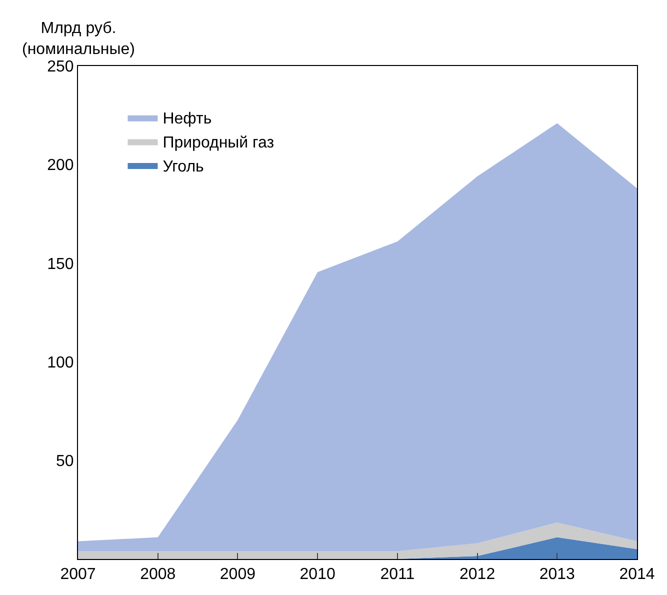 Image resolution: width=667 pixels, height=595 pixels. I want to click on x-tick-label: 2012, so click(477, 575).